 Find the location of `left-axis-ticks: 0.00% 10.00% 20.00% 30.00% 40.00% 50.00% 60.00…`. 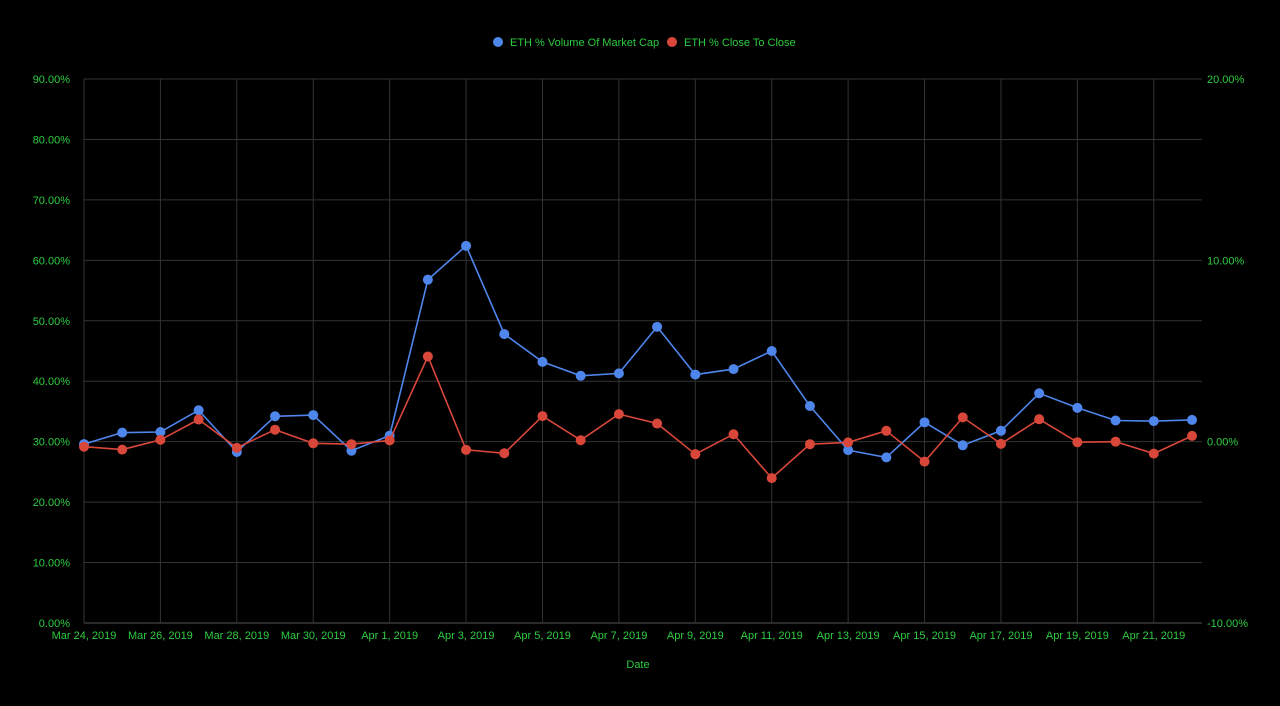

left-axis-ticks: 0.00% 10.00% 20.00% 30.00% 40.00% 50.00% 60.00… is located at coordinates (52, 352).